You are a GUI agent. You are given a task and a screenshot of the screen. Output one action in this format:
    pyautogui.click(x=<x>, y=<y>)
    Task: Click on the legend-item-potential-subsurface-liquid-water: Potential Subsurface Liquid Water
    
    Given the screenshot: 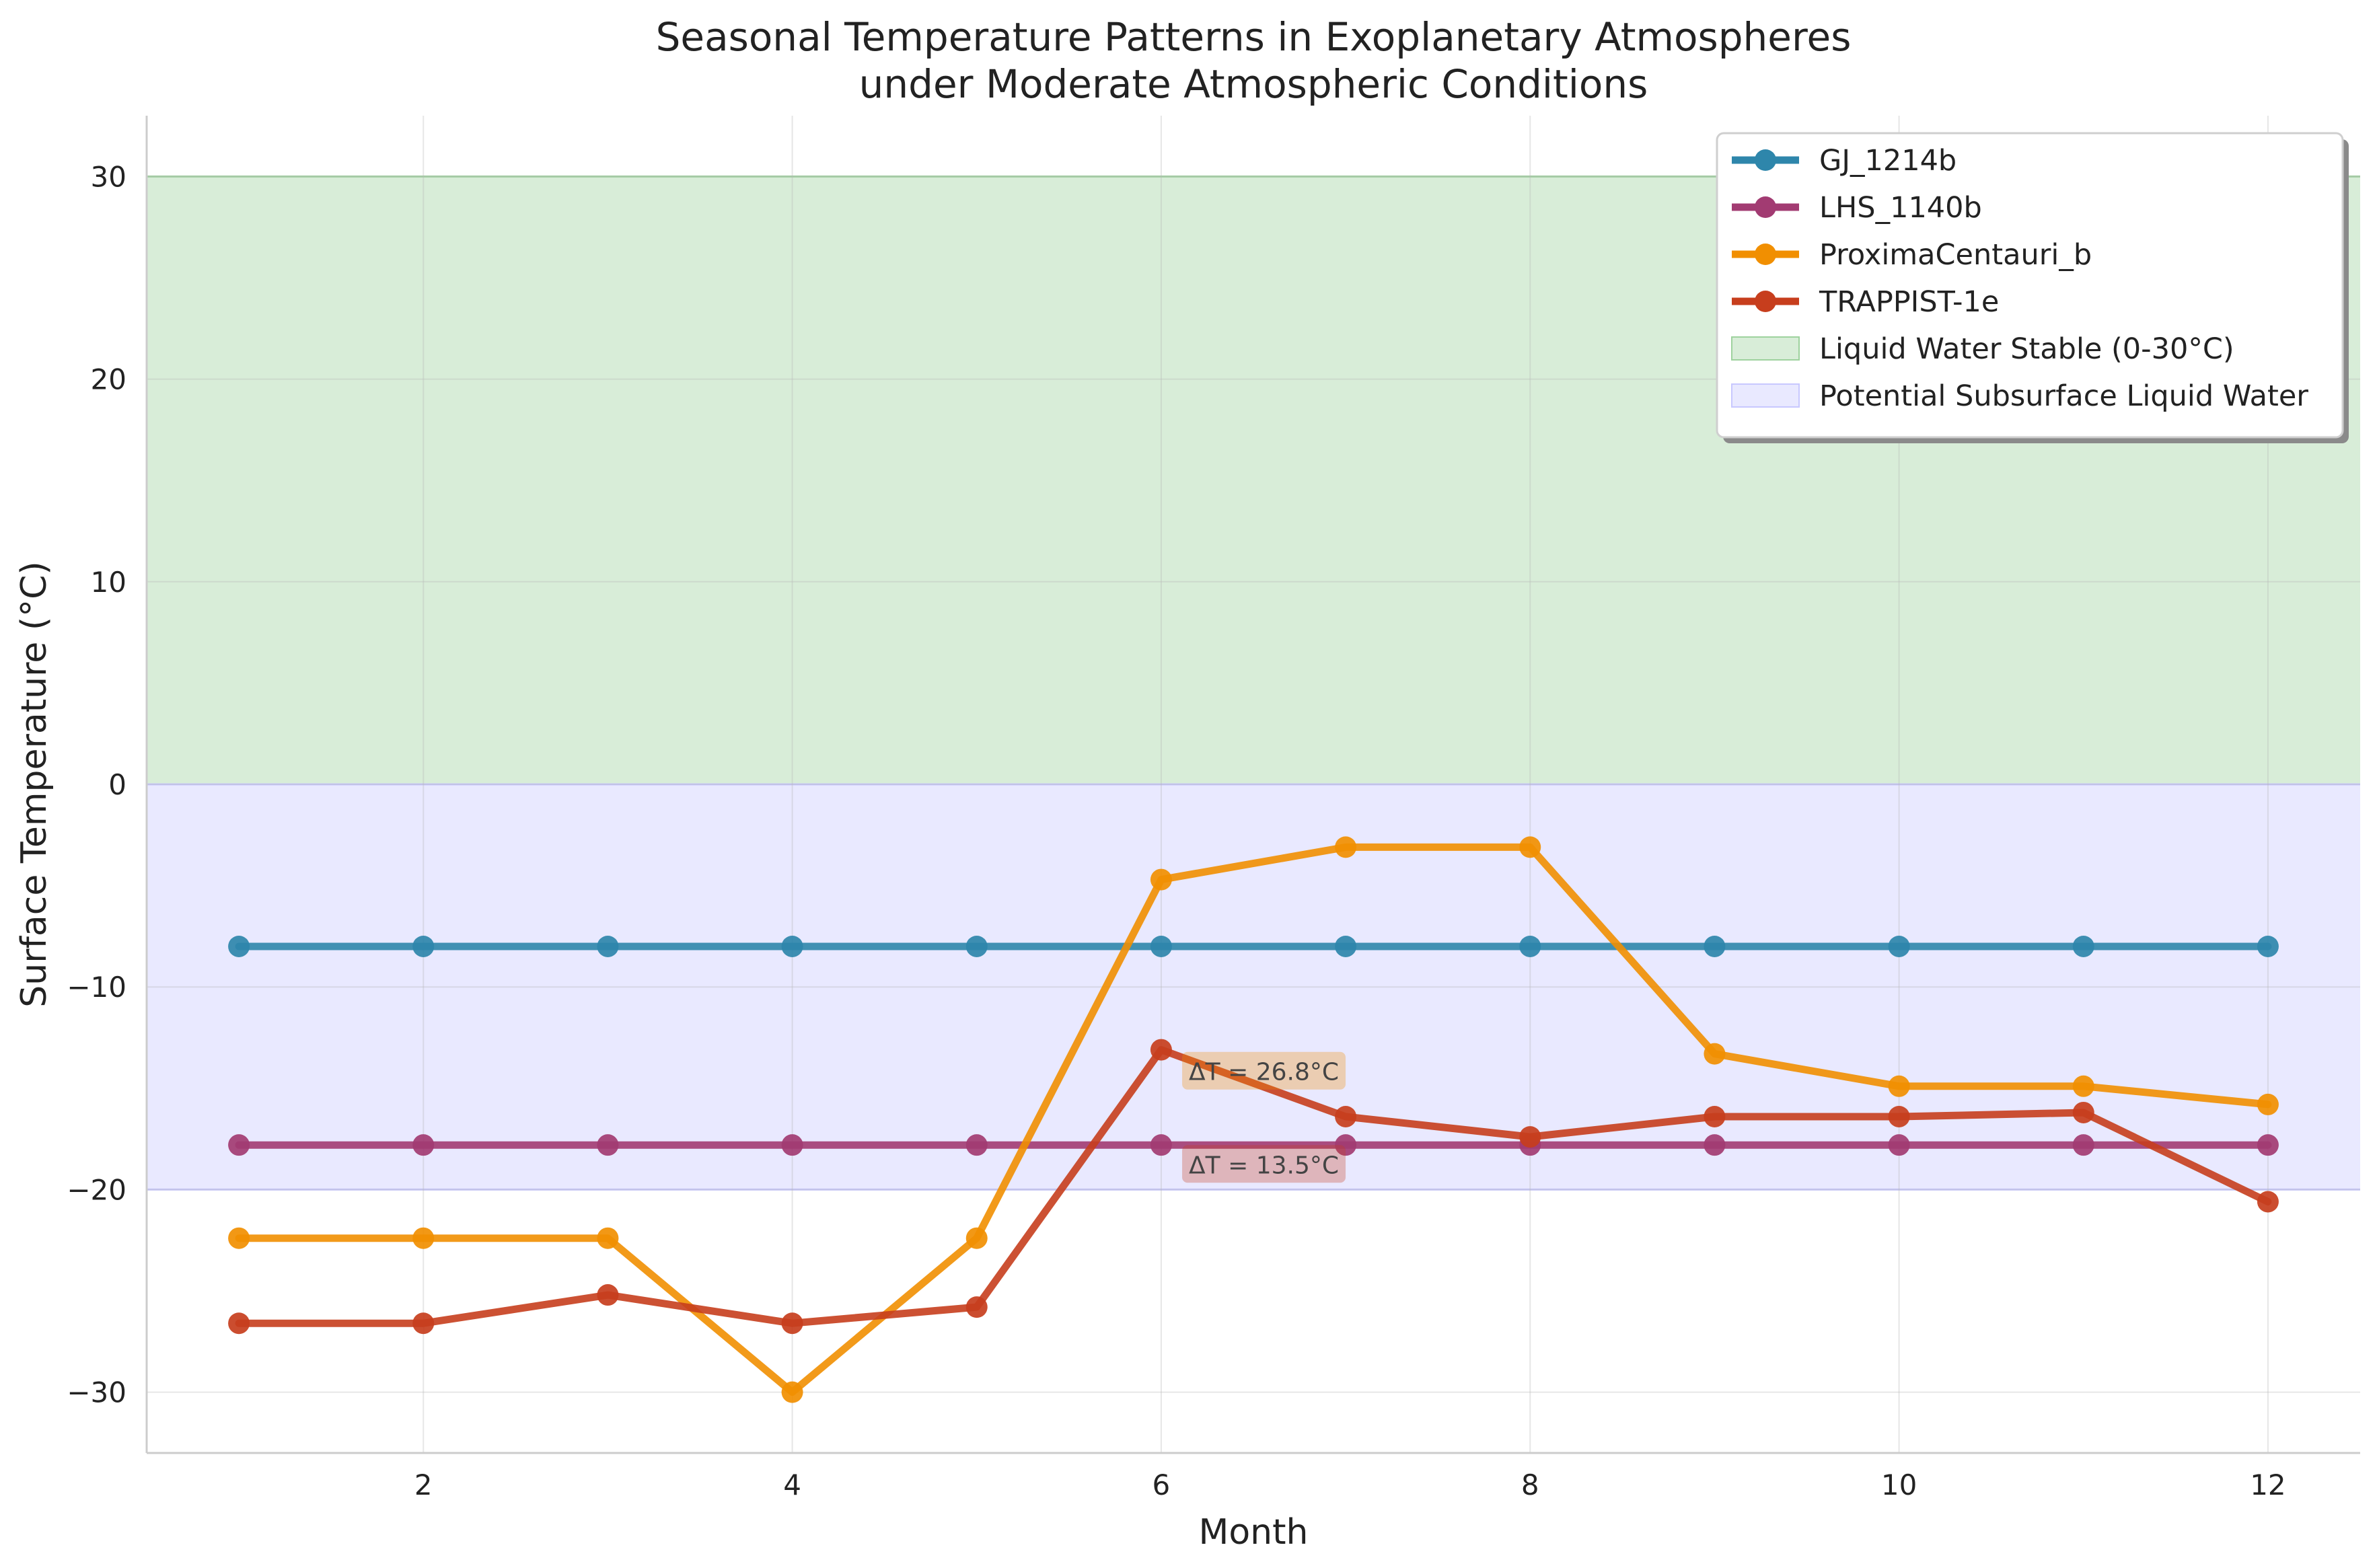 What is the action you would take?
    pyautogui.click(x=2019, y=396)
    